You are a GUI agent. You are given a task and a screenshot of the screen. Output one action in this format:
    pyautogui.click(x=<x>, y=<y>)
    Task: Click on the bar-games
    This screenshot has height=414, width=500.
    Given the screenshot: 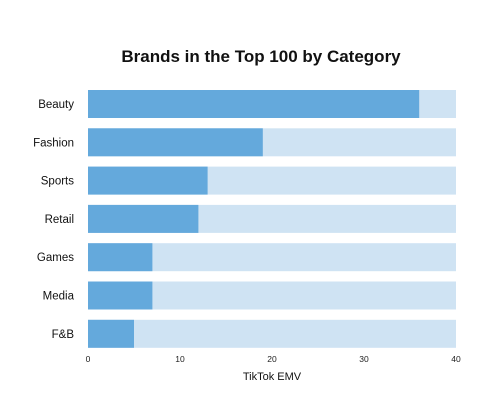 What is the action you would take?
    pyautogui.click(x=120, y=257)
    